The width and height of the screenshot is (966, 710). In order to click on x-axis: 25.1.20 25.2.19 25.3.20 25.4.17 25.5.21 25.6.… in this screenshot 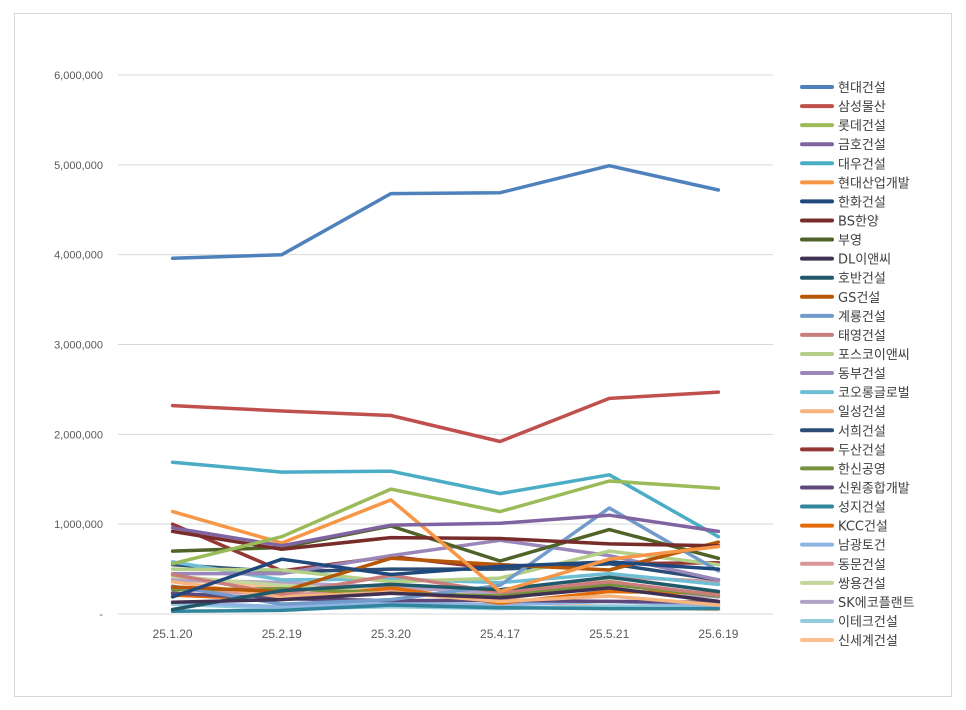, I will do `click(446, 634)`.